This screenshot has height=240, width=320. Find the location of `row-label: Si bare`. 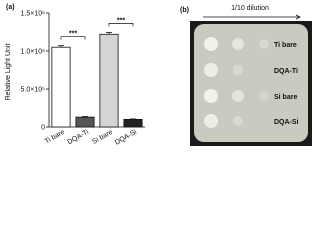

row-label: Si bare is located at coordinates (285, 97).